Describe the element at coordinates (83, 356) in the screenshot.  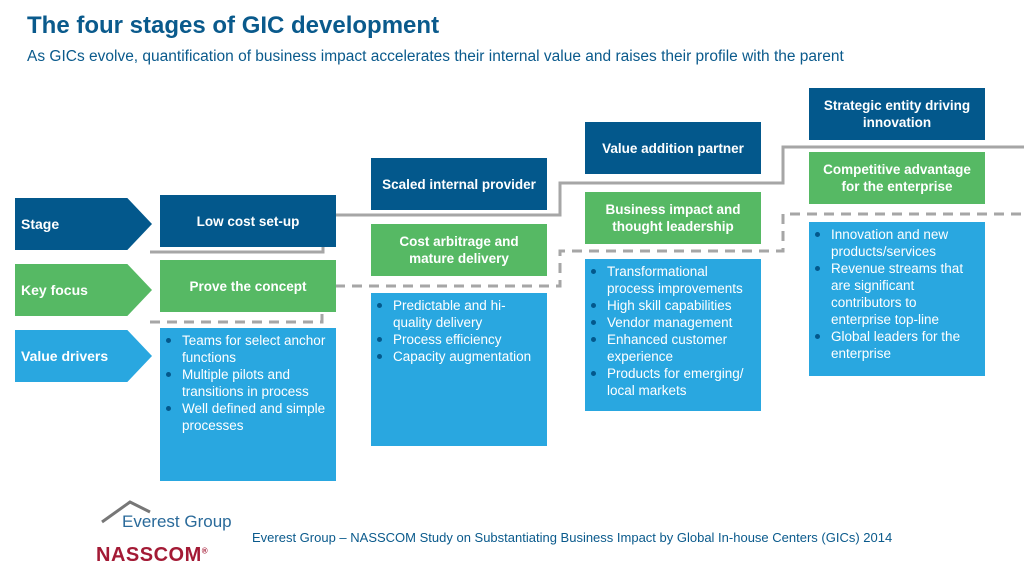
I see `row-label-value-drivers: Value drivers` at that location.